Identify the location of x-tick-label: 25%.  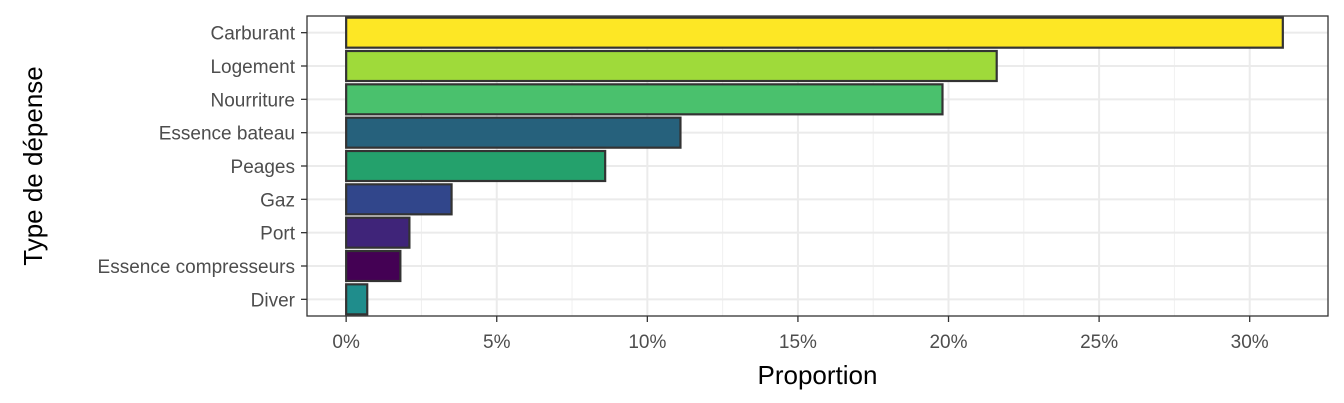
(1099, 342).